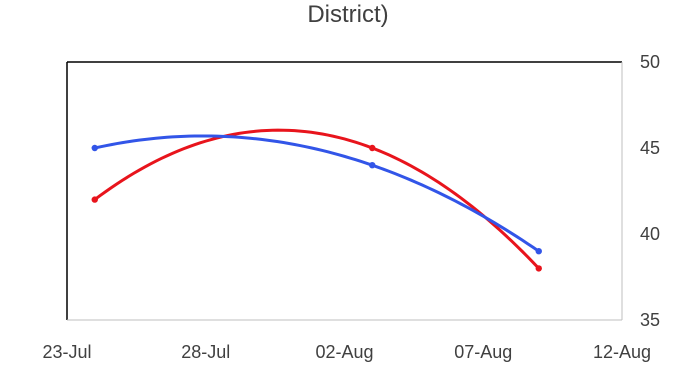 This screenshot has height=366, width=683. I want to click on x-tick-label: 07-Aug, so click(483, 352).